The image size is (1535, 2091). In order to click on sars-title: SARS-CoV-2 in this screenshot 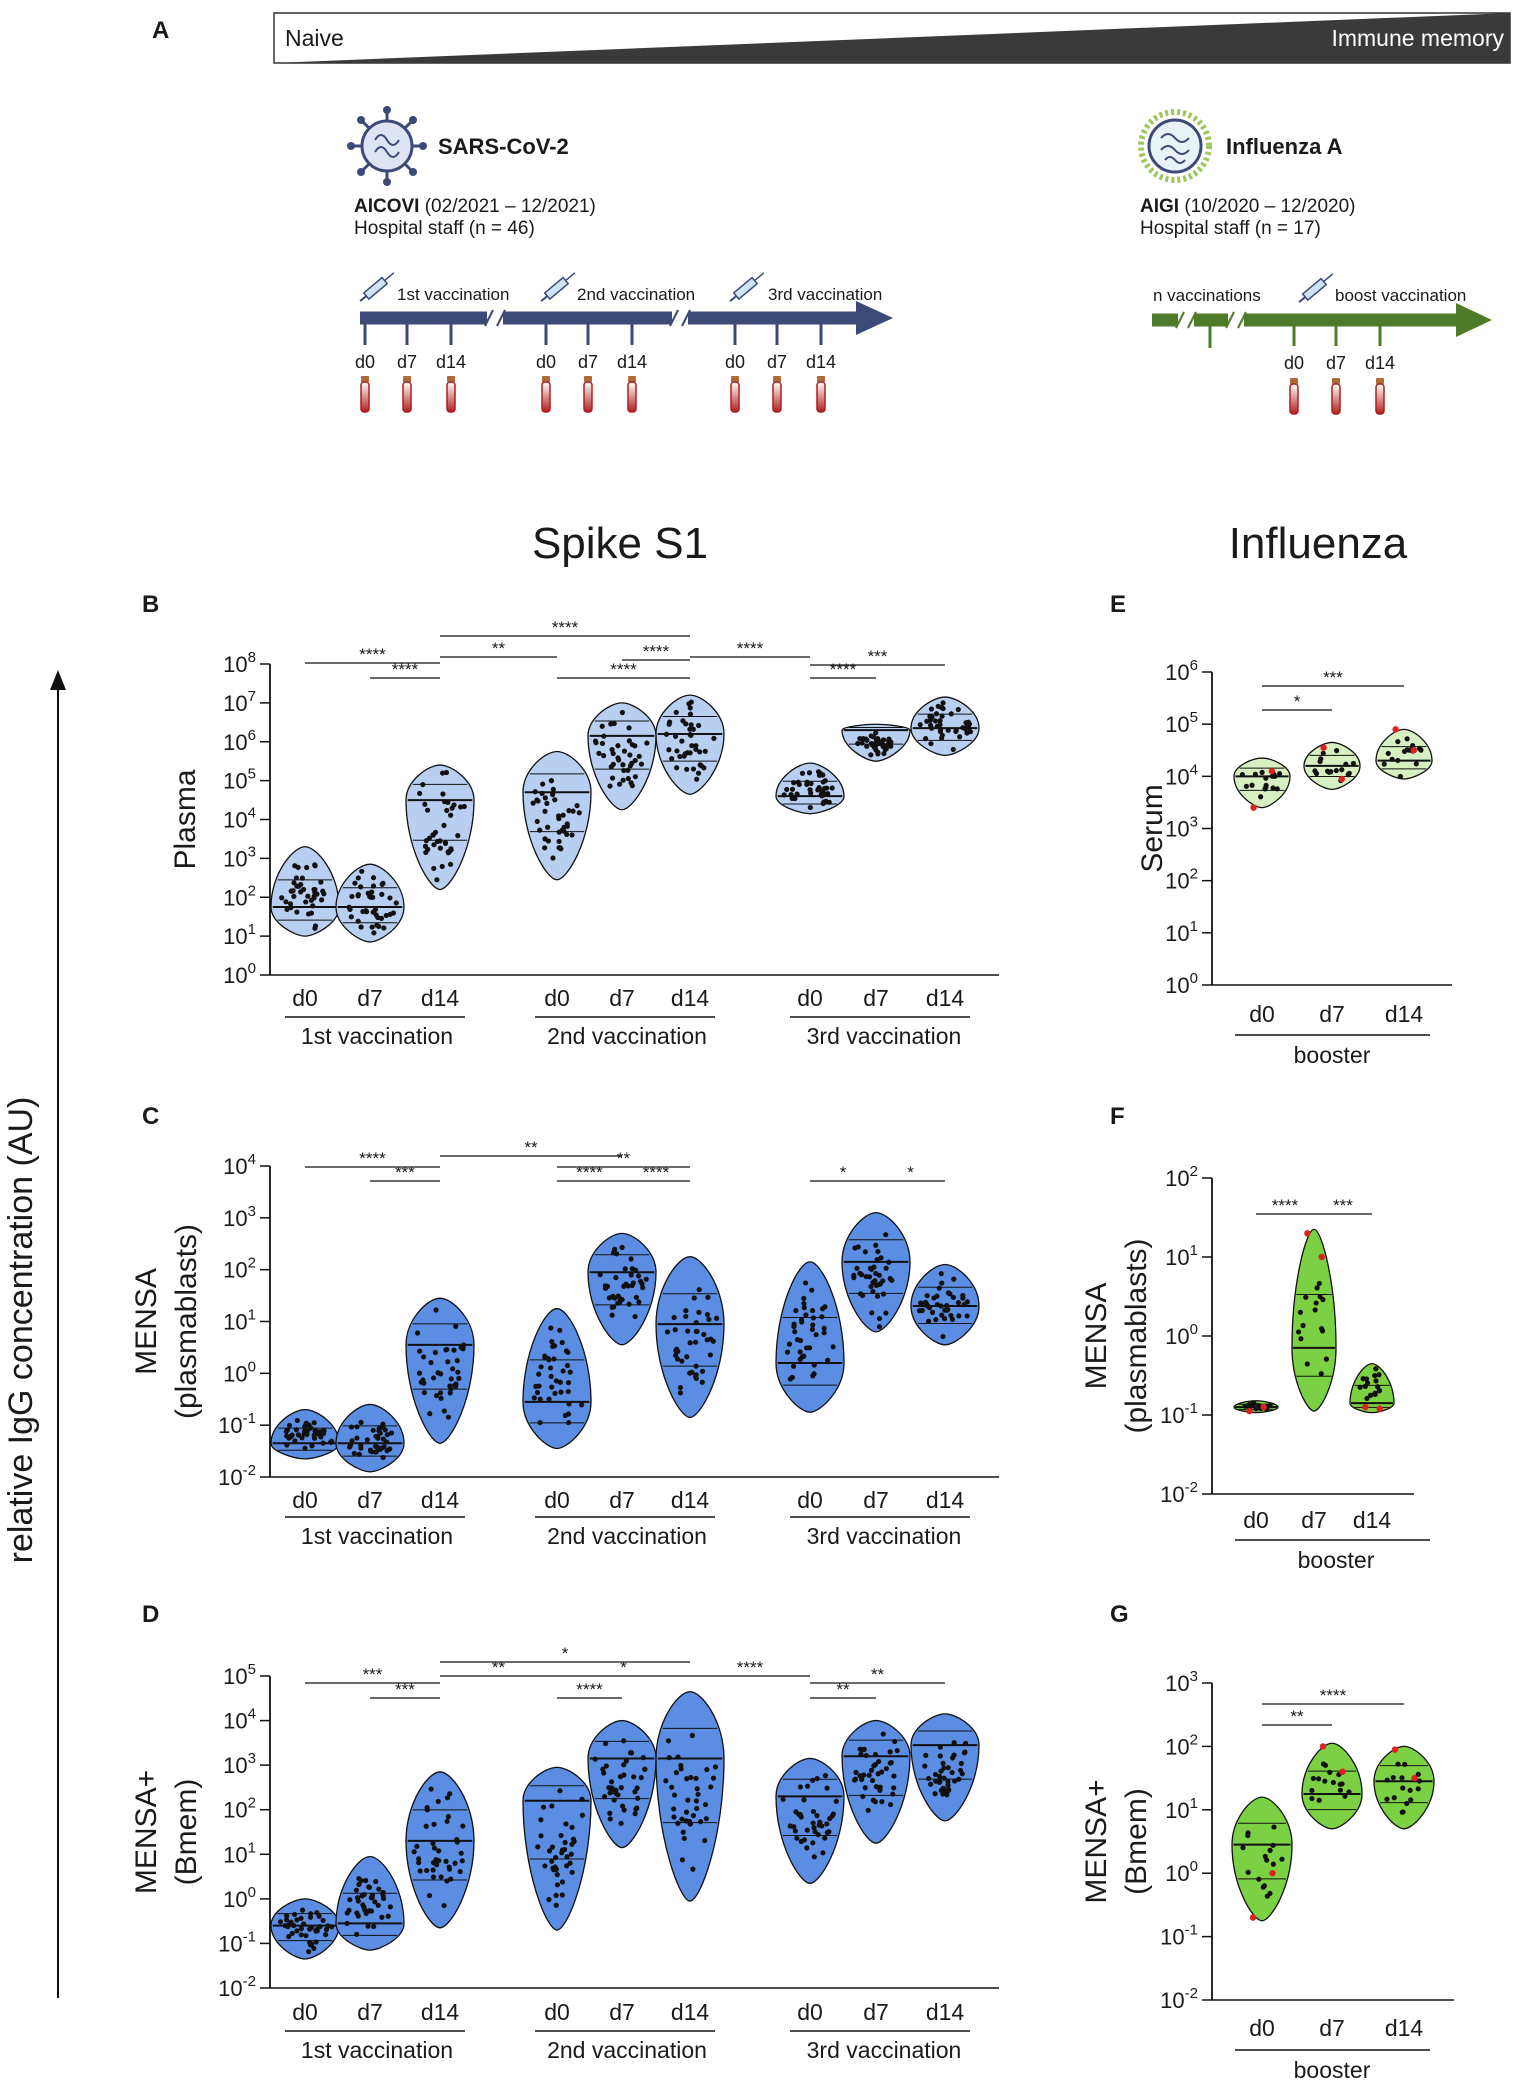, I will do `click(503, 146)`.